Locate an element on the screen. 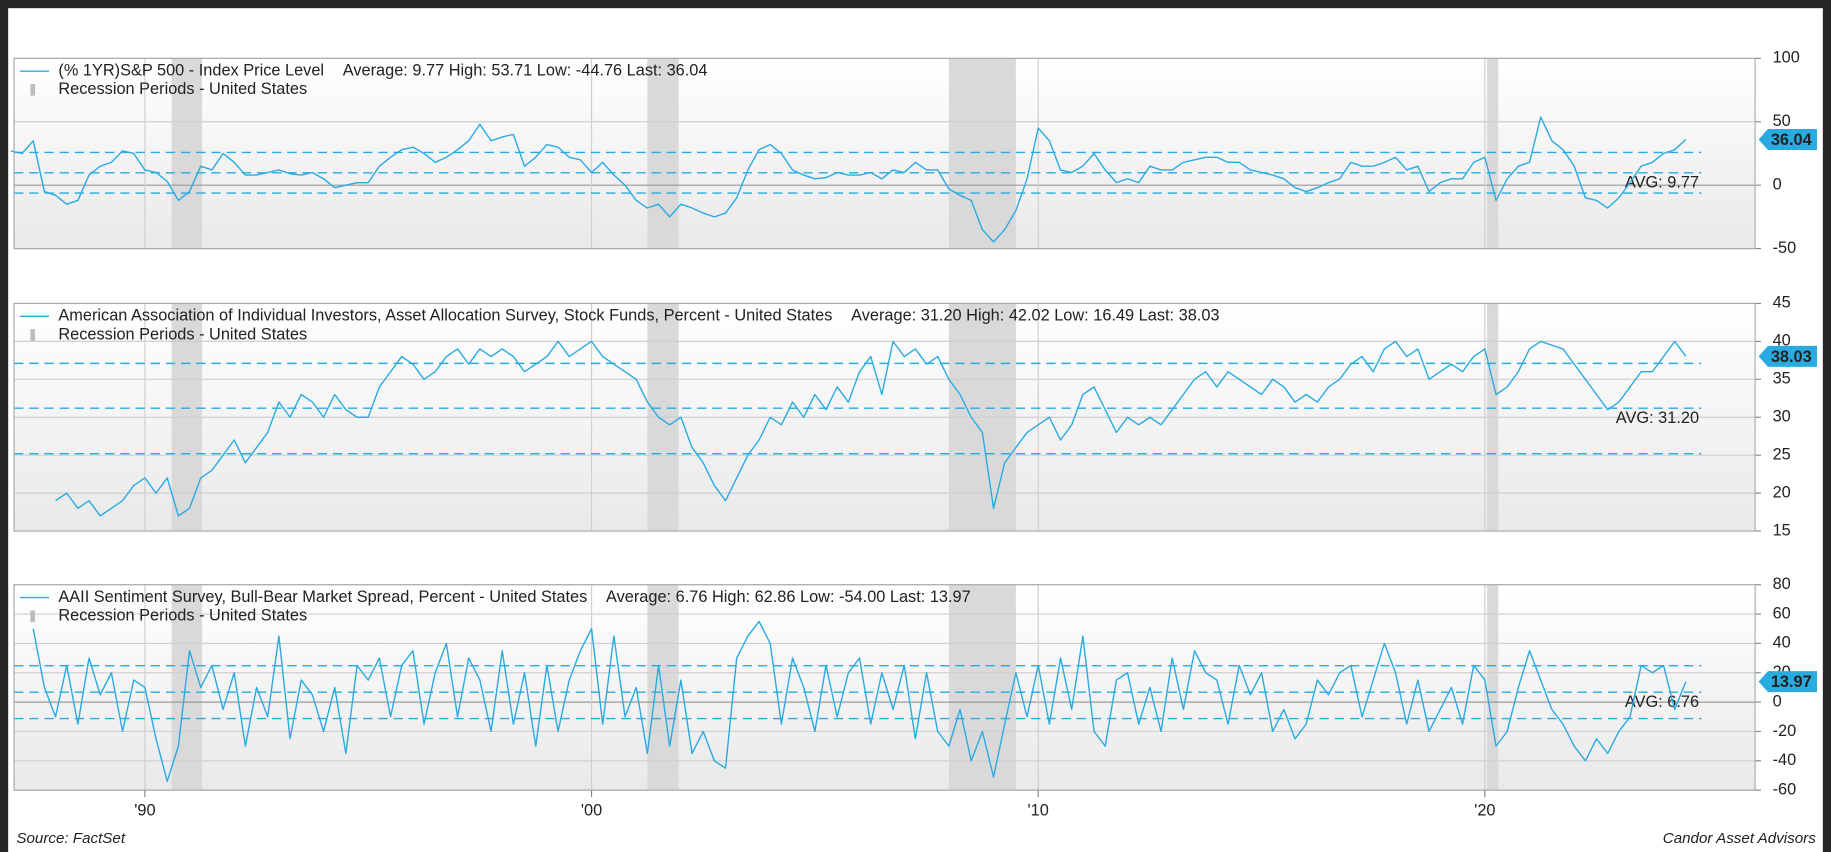 This screenshot has width=1831, height=852. last-value-label: 36.04 is located at coordinates (1791, 140).